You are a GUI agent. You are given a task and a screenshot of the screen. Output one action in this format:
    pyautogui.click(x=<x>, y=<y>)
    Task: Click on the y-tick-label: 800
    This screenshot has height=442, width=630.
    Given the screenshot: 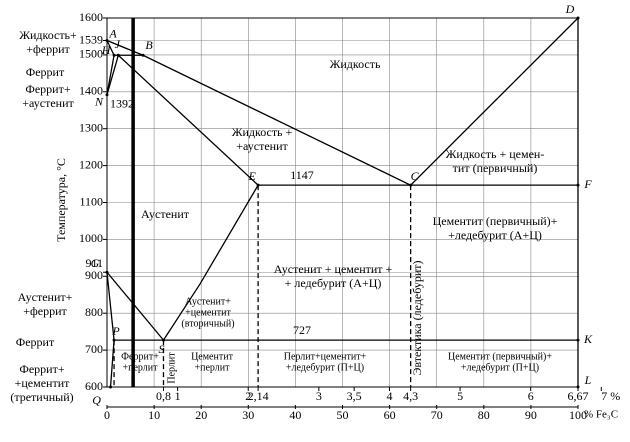 What is the action you would take?
    pyautogui.click(x=94, y=312)
    